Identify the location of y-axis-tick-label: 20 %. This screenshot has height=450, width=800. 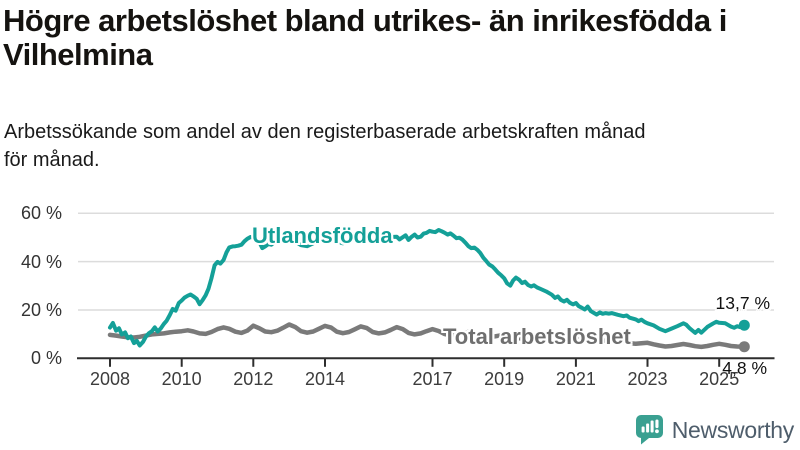
(41, 309).